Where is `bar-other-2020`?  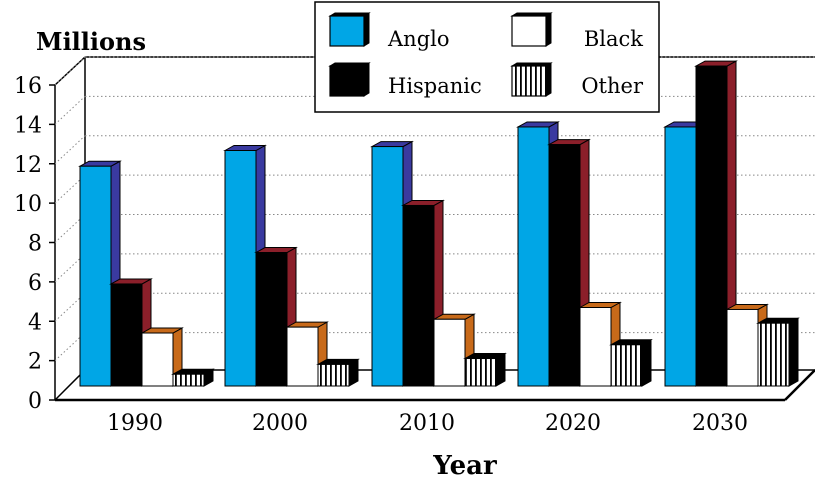 bar-other-2020 is located at coordinates (631, 362).